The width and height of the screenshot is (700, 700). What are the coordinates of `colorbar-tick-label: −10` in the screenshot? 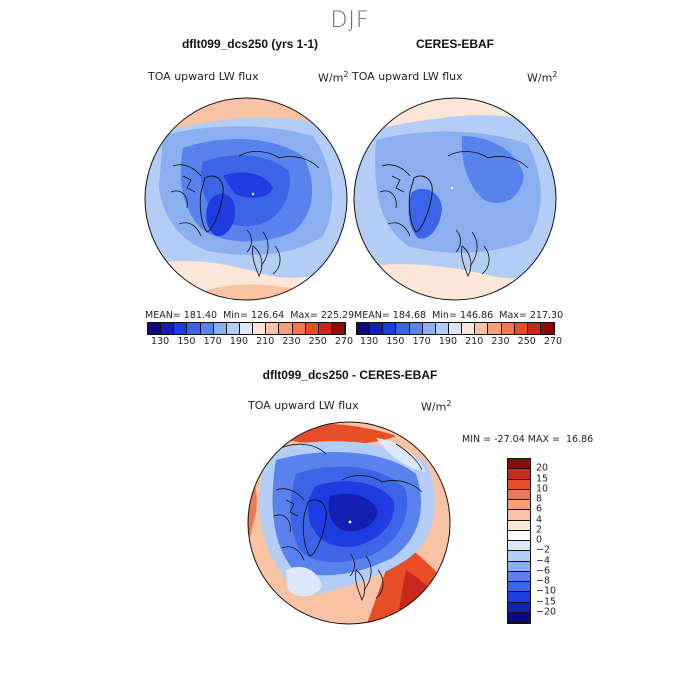 It's located at (546, 591).